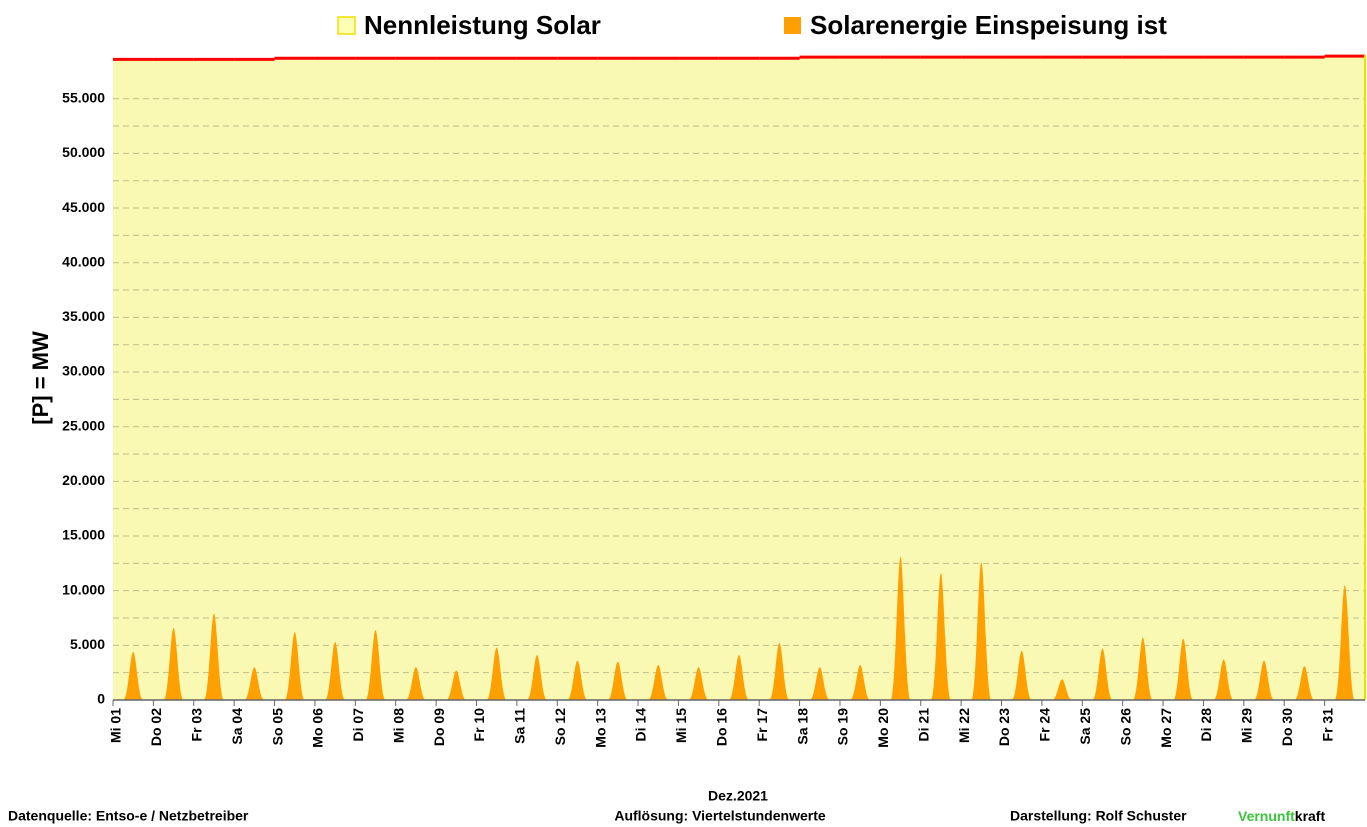 The height and width of the screenshot is (827, 1367). I want to click on x-tick-label: Mi 22, so click(964, 725).